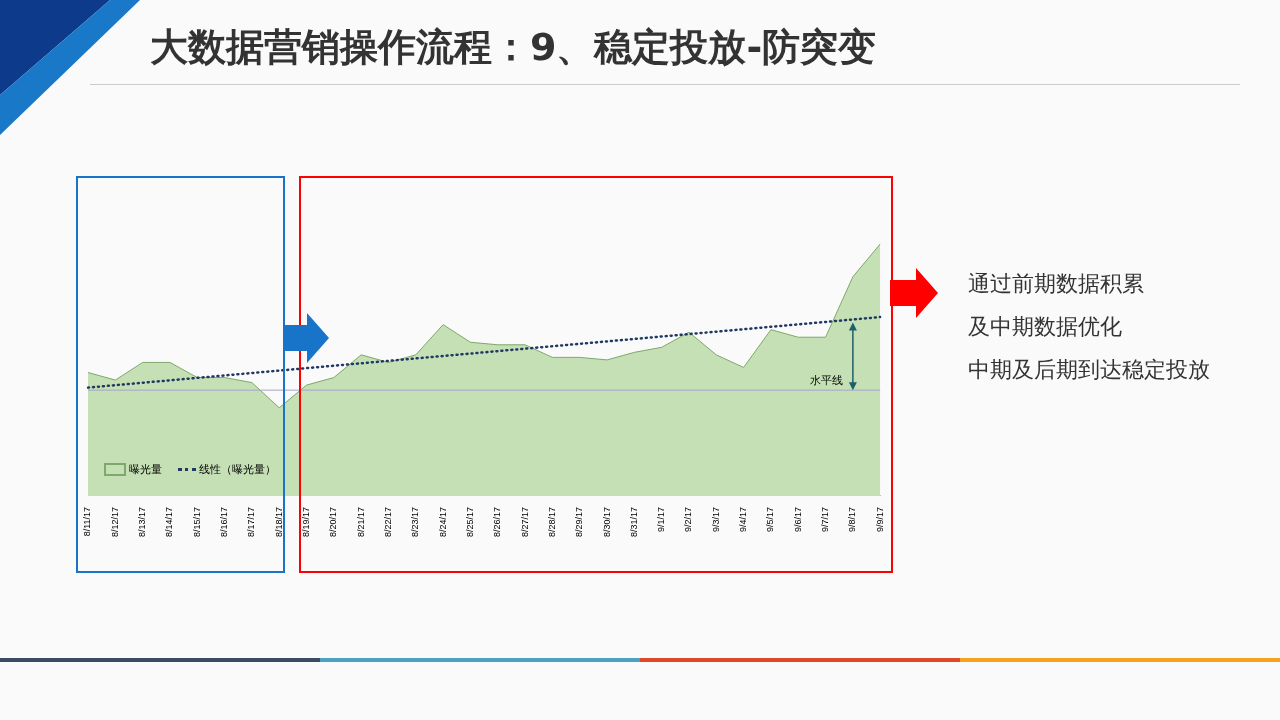  I want to click on x-tick-label: 8/21/17, so click(360, 521).